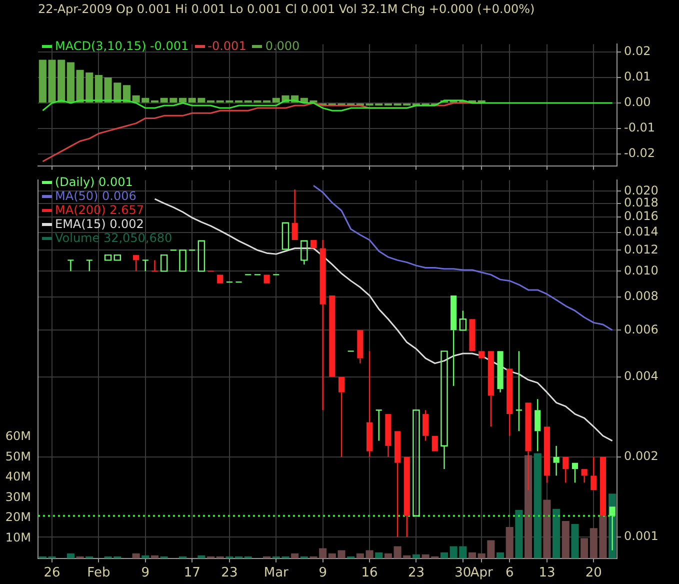 The height and width of the screenshot is (584, 679). What do you see at coordinates (641, 456) in the screenshot?
I see `y-tick-label: 0.002` at bounding box center [641, 456].